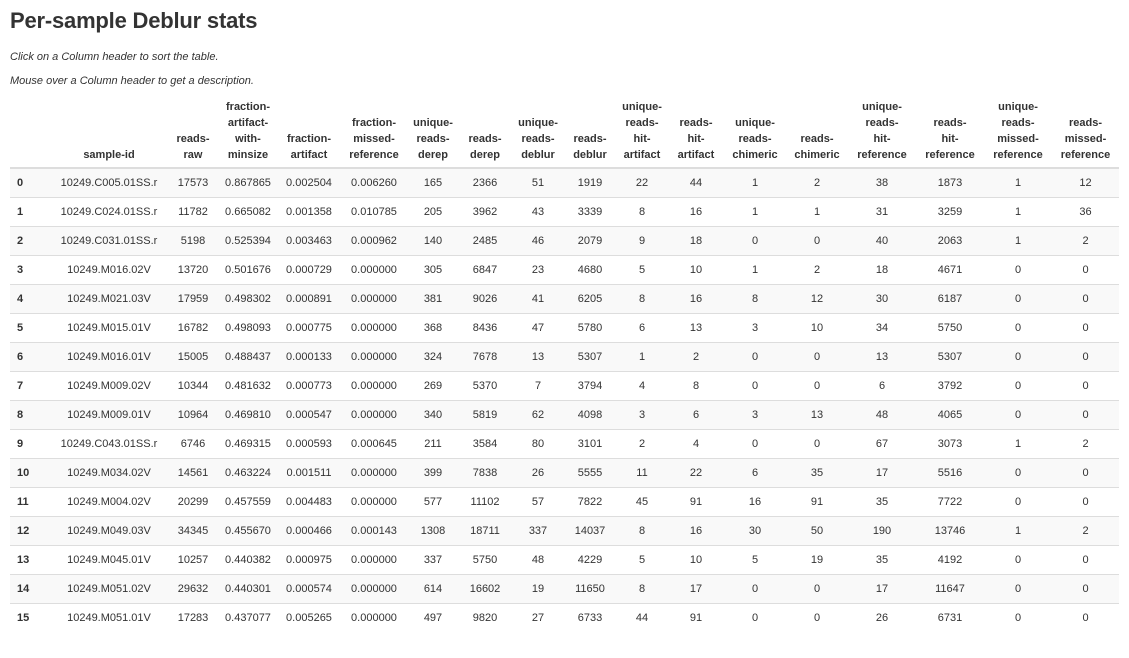 Image resolution: width=1129 pixels, height=658 pixels. Describe the element at coordinates (248, 107) in the screenshot. I see `column-header-label: fraction-` at that location.